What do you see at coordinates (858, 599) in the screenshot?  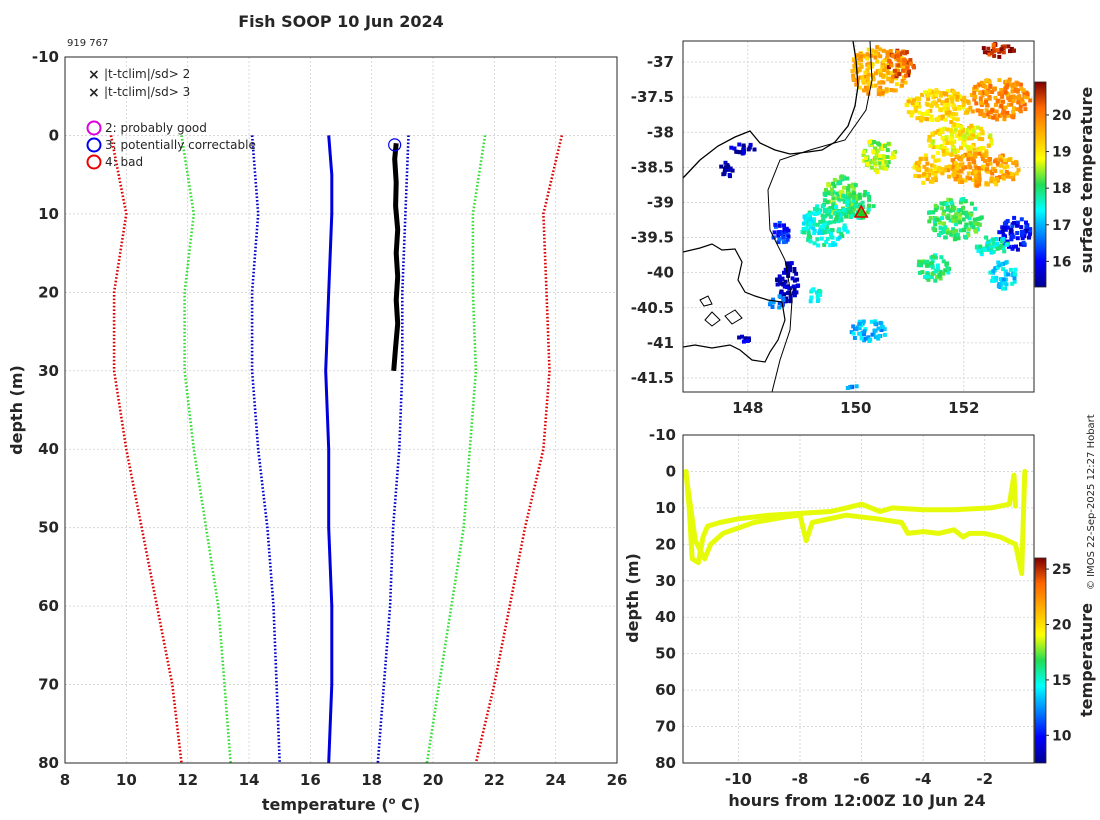 I see `depth-time-axes-frame` at bounding box center [858, 599].